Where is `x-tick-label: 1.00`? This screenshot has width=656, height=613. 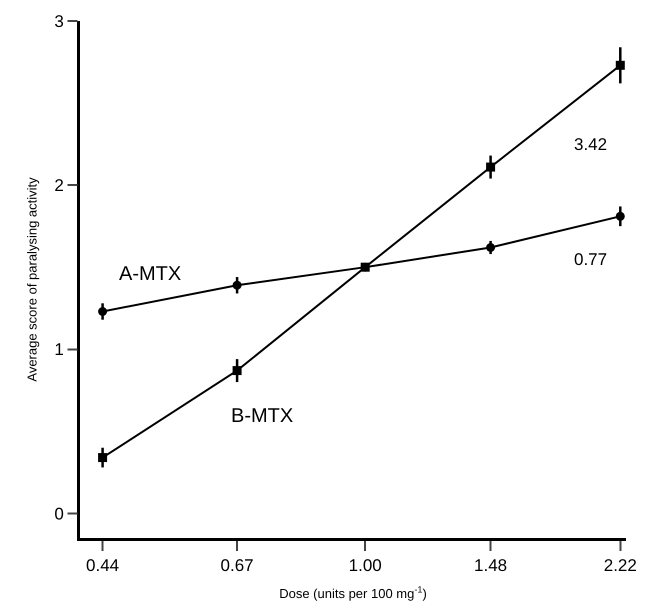 x-tick-label: 1.00 is located at coordinates (365, 566).